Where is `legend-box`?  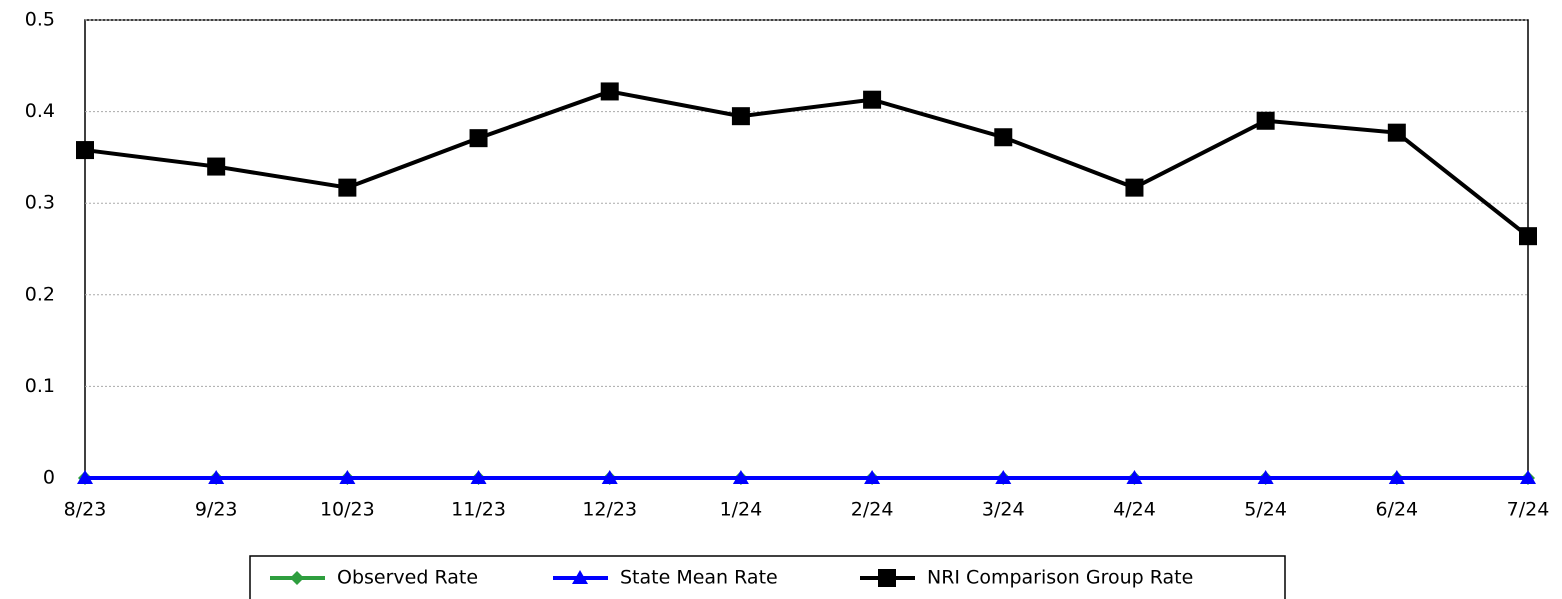
legend-box is located at coordinates (767, 577).